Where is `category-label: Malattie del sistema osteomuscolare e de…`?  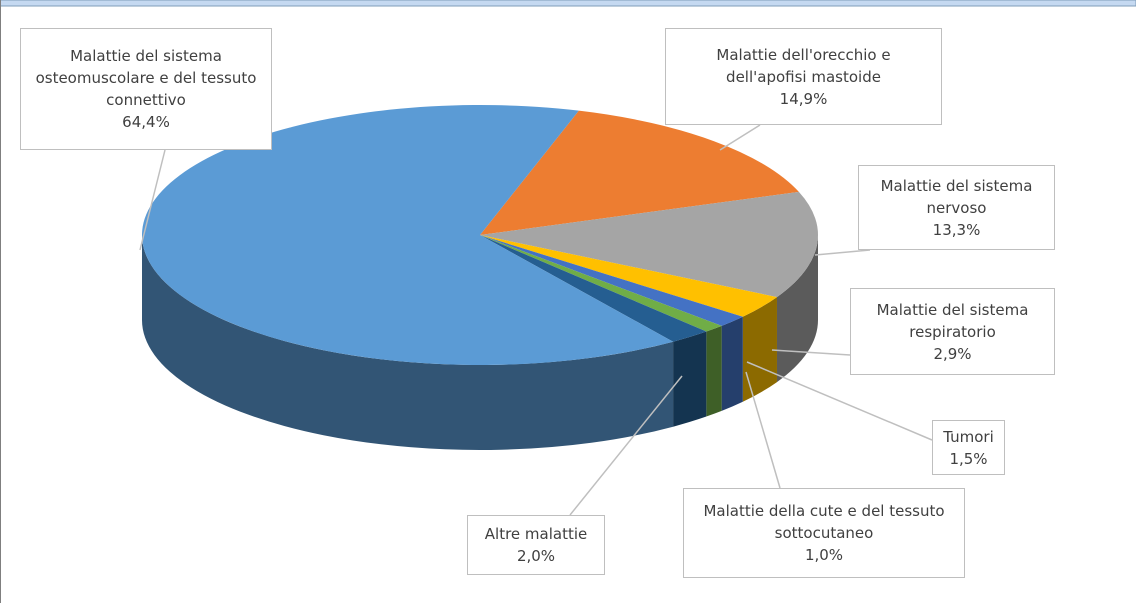
category-label: Malattie del sistema osteomuscolare e de… is located at coordinates (146, 78).